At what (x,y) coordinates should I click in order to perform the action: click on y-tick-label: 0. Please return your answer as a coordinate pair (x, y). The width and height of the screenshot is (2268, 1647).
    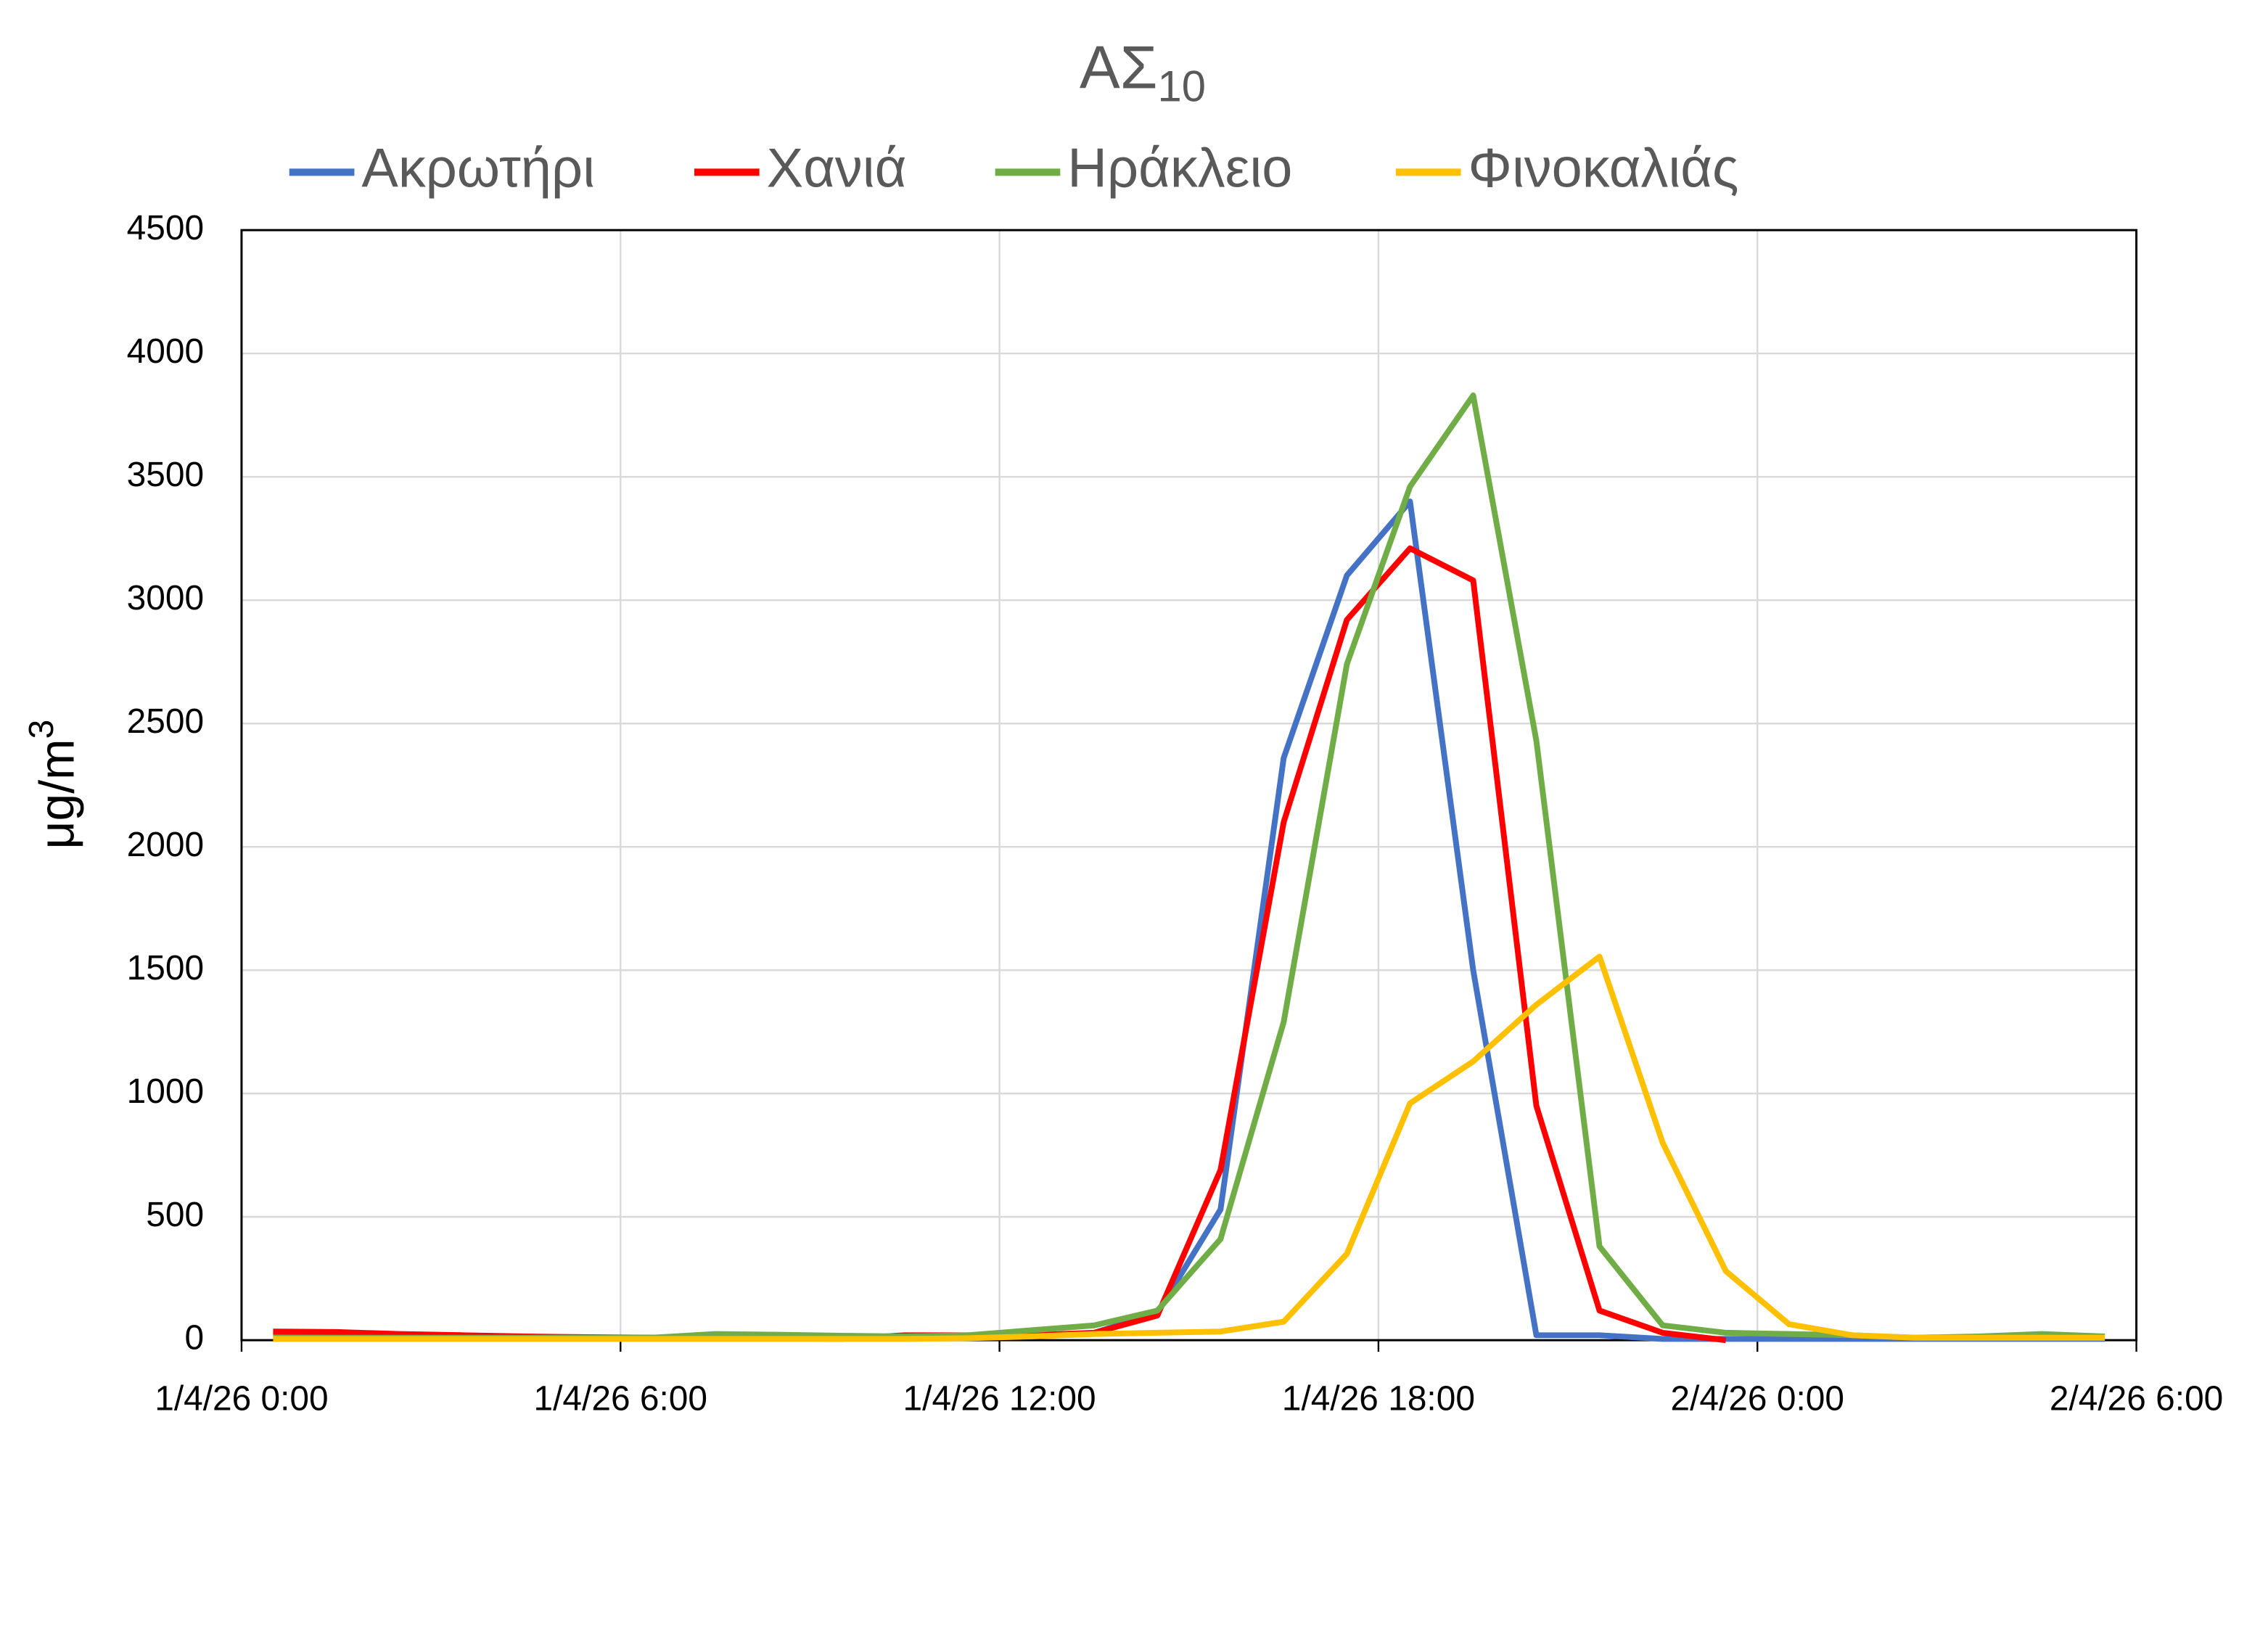
    Looking at the image, I should click on (194, 1338).